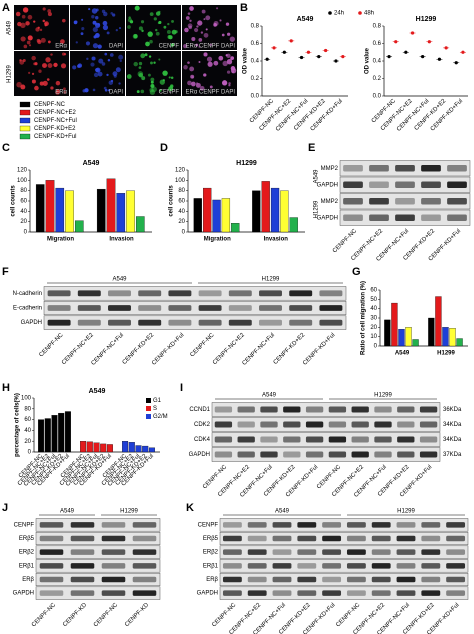 The height and width of the screenshot is (634, 474). Describe the element at coordinates (202, 345) in the screenshot. I see `lane-label: CENPF-NC` at that location.